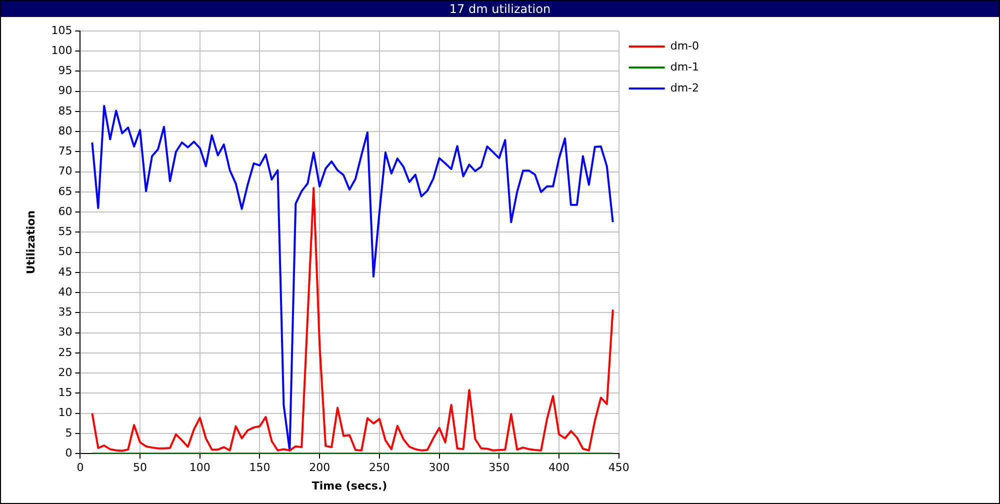 The height and width of the screenshot is (504, 1000). I want to click on x-tick-label: 350, so click(499, 467).